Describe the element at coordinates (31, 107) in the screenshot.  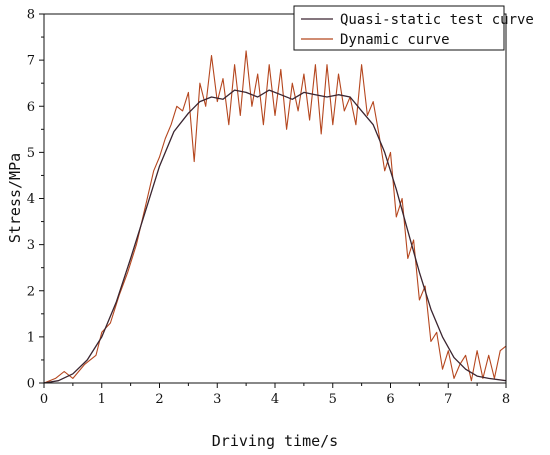
I see `y-tick-label: 6` at that location.